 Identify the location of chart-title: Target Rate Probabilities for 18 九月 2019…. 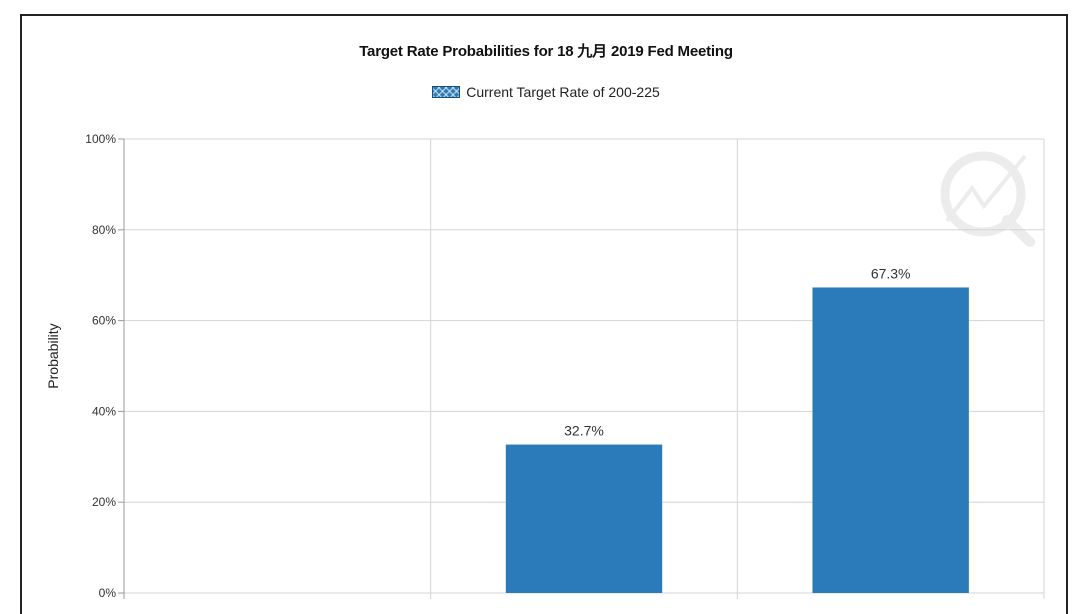
(546, 51).